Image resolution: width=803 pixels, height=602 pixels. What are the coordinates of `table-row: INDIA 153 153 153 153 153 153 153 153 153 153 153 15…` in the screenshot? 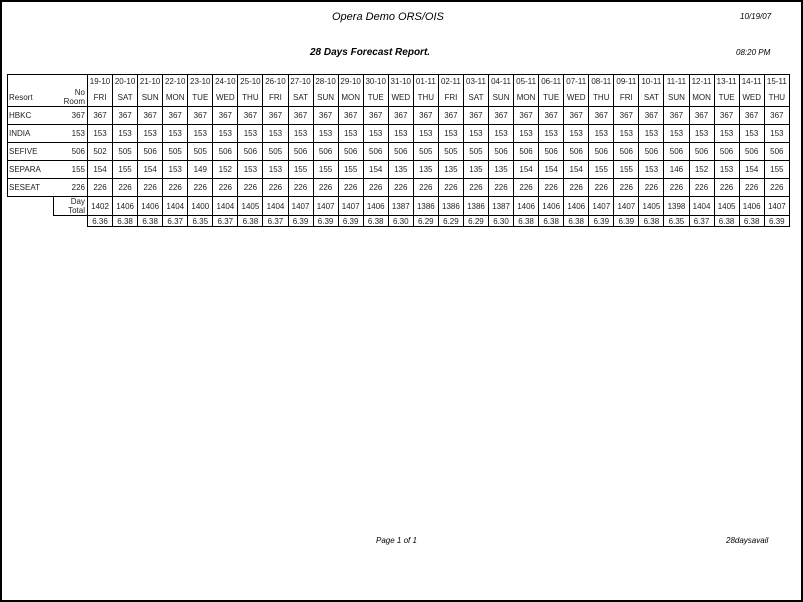 It's located at (399, 133).